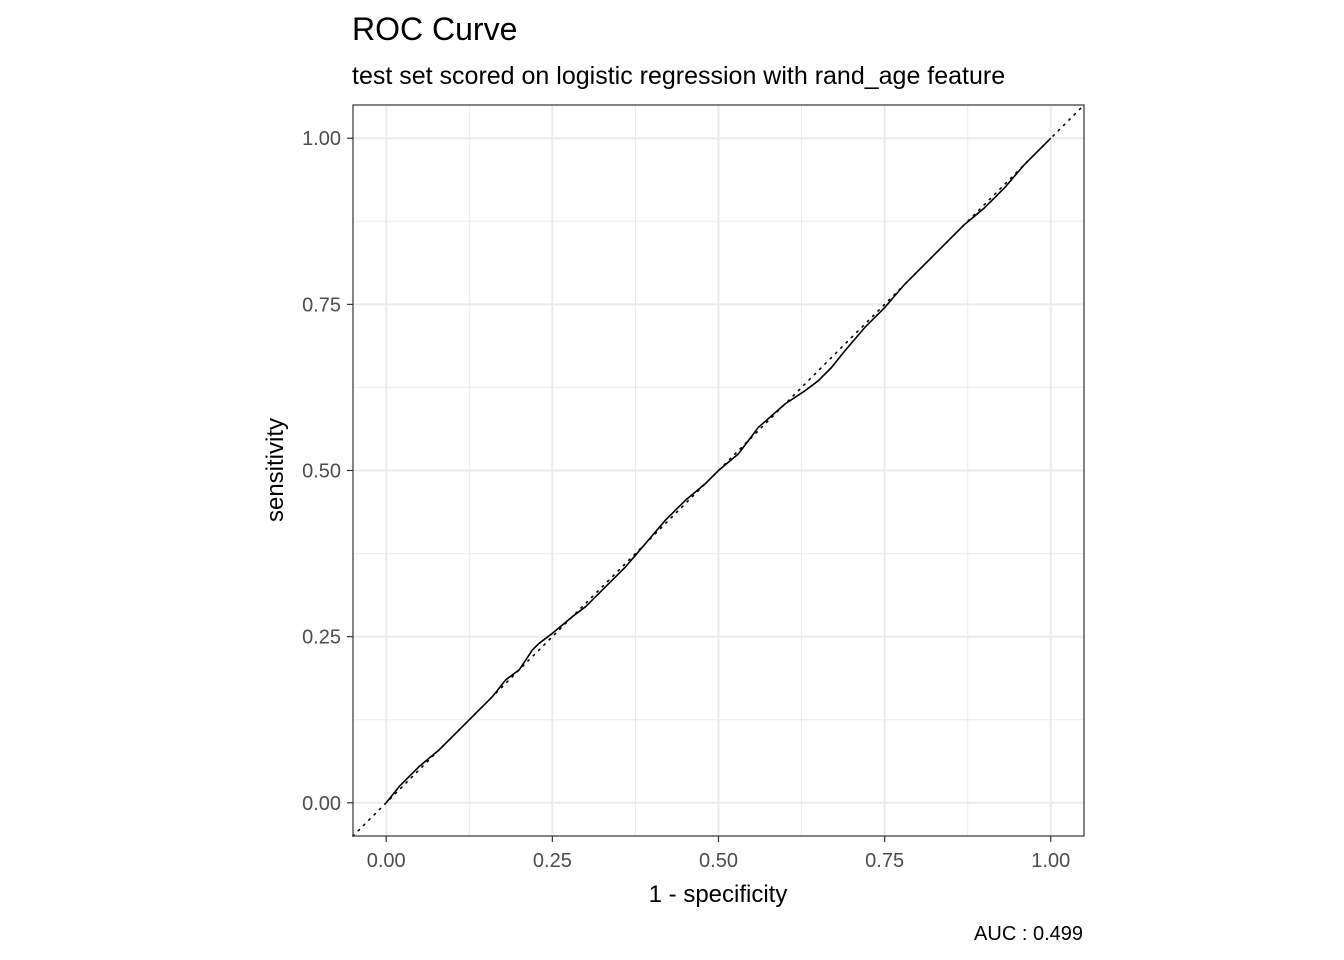  Describe the element at coordinates (884, 861) in the screenshot. I see `x-tick-label: 0.75` at that location.